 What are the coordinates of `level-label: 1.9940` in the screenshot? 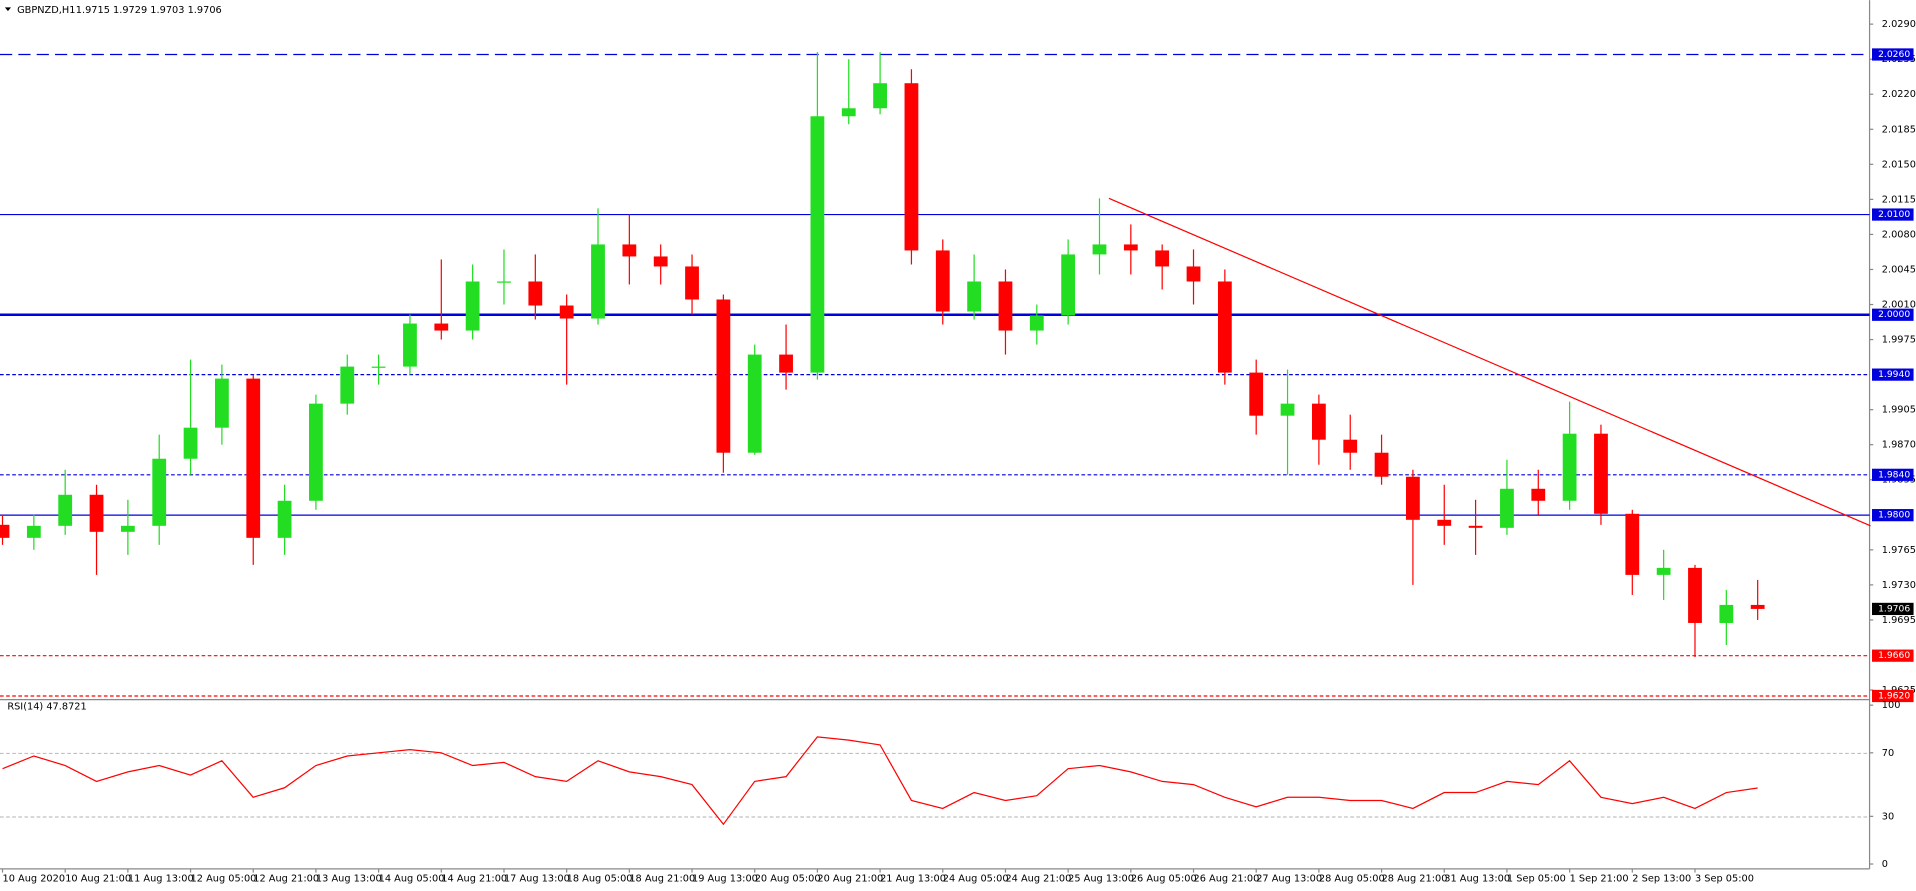 It's located at (1894, 374).